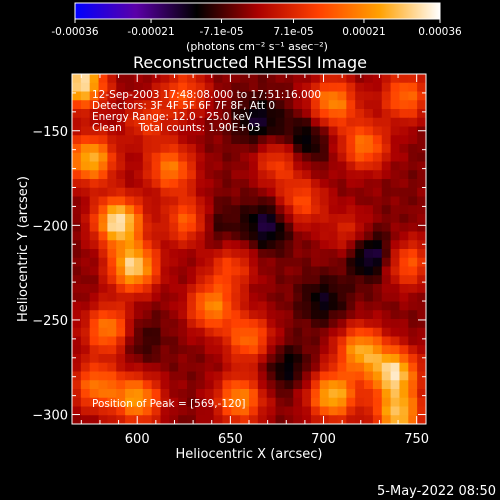  What do you see at coordinates (416, 439) in the screenshot?
I see `x-tick-label: 750` at bounding box center [416, 439].